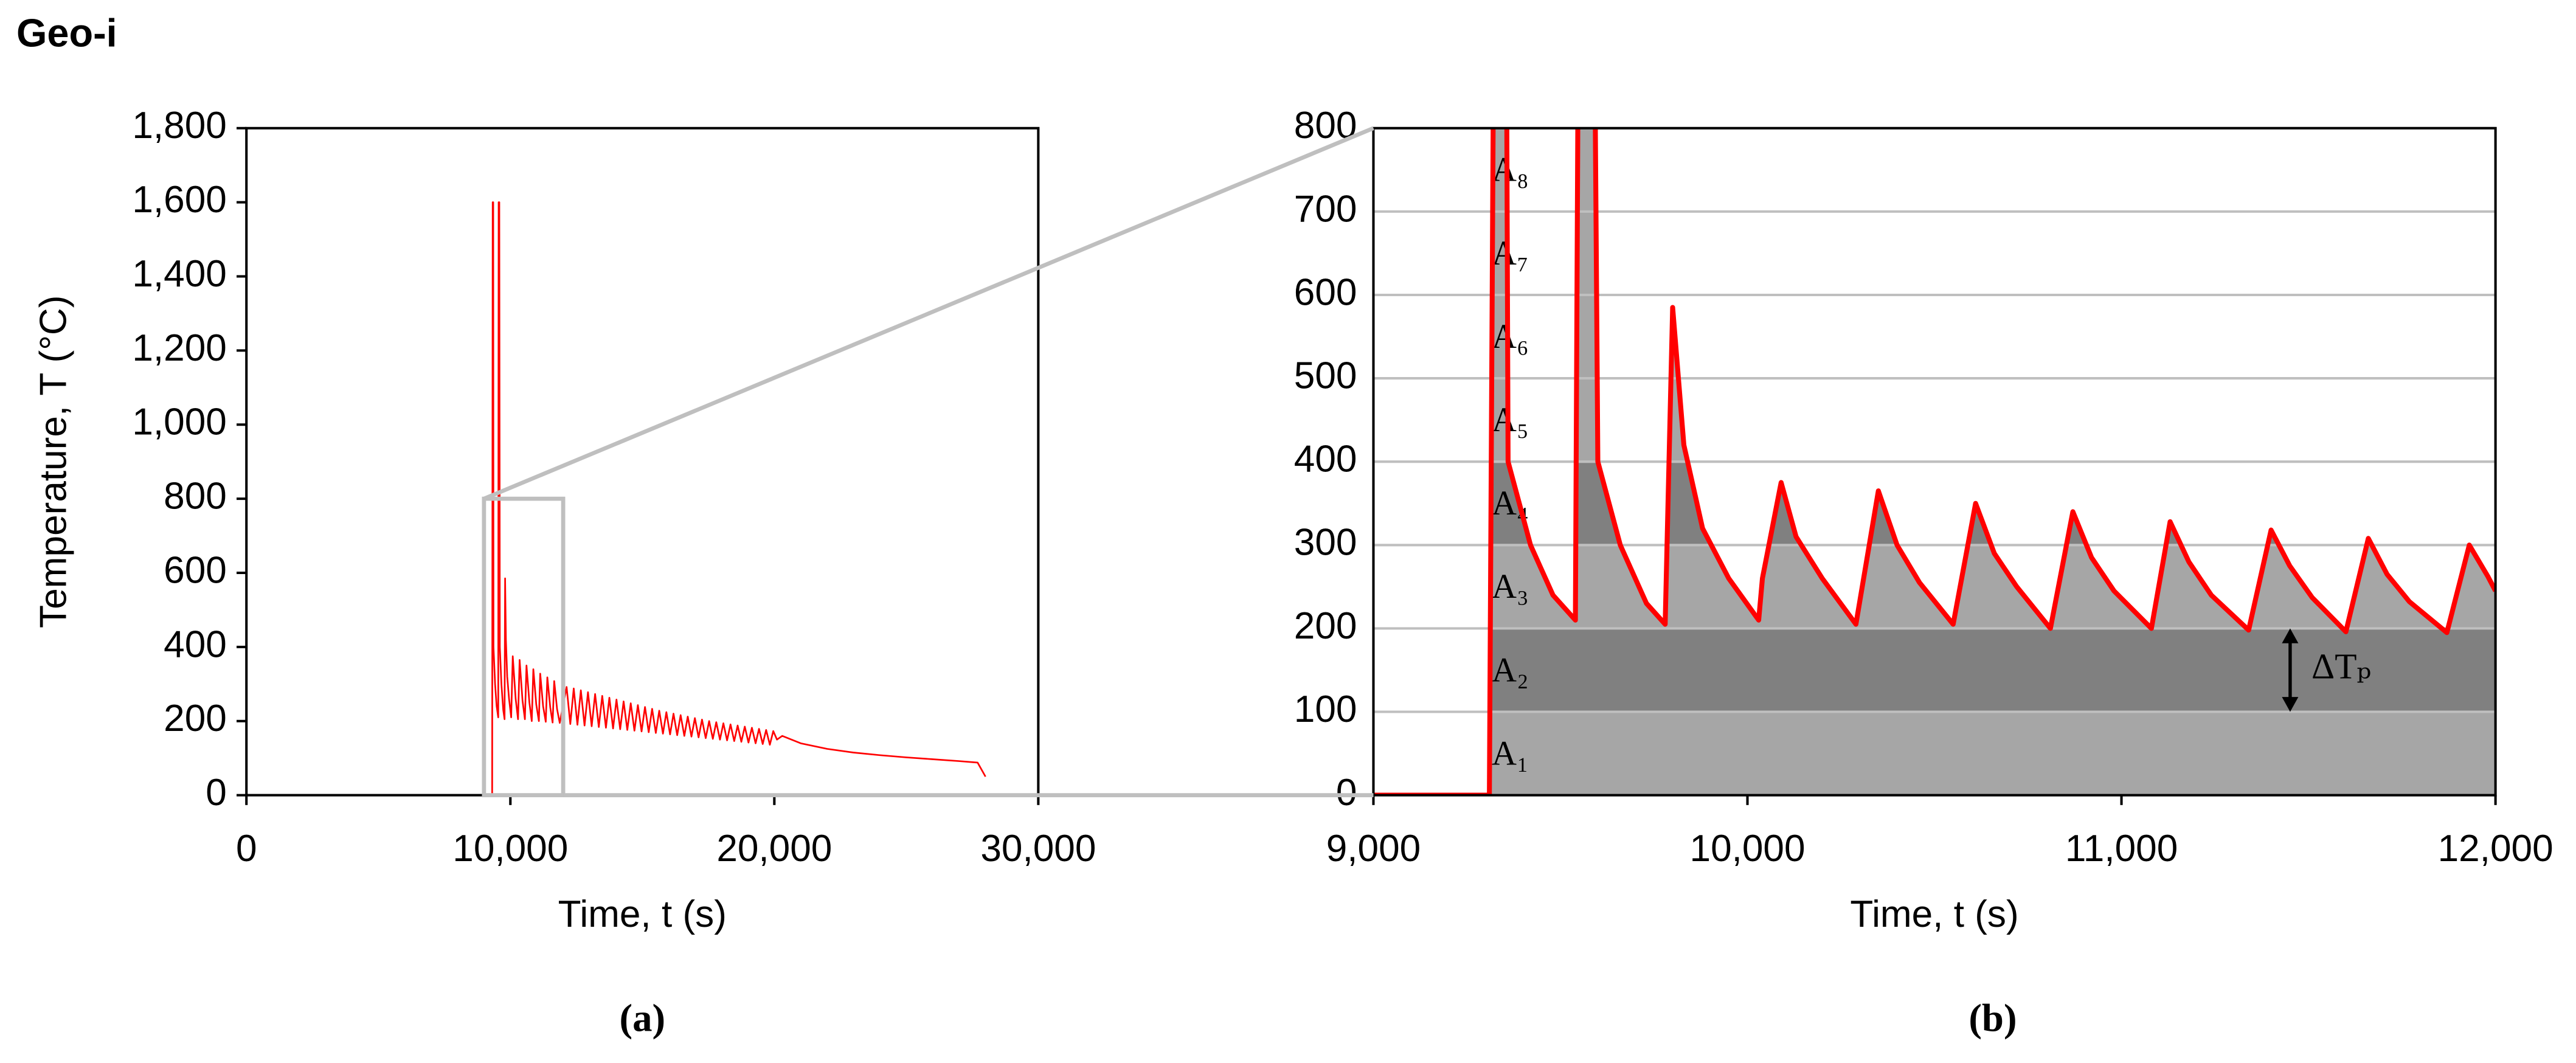 Image resolution: width=2576 pixels, height=1063 pixels. I want to click on x-tick-label: 20,000, so click(774, 849).